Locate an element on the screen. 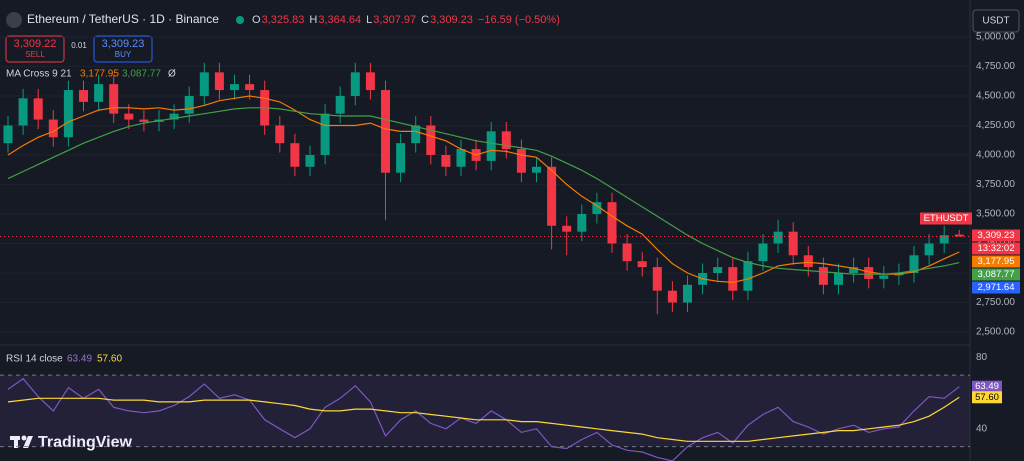 The image size is (1024, 461). price-tag-text: 2,971.64 is located at coordinates (996, 287).